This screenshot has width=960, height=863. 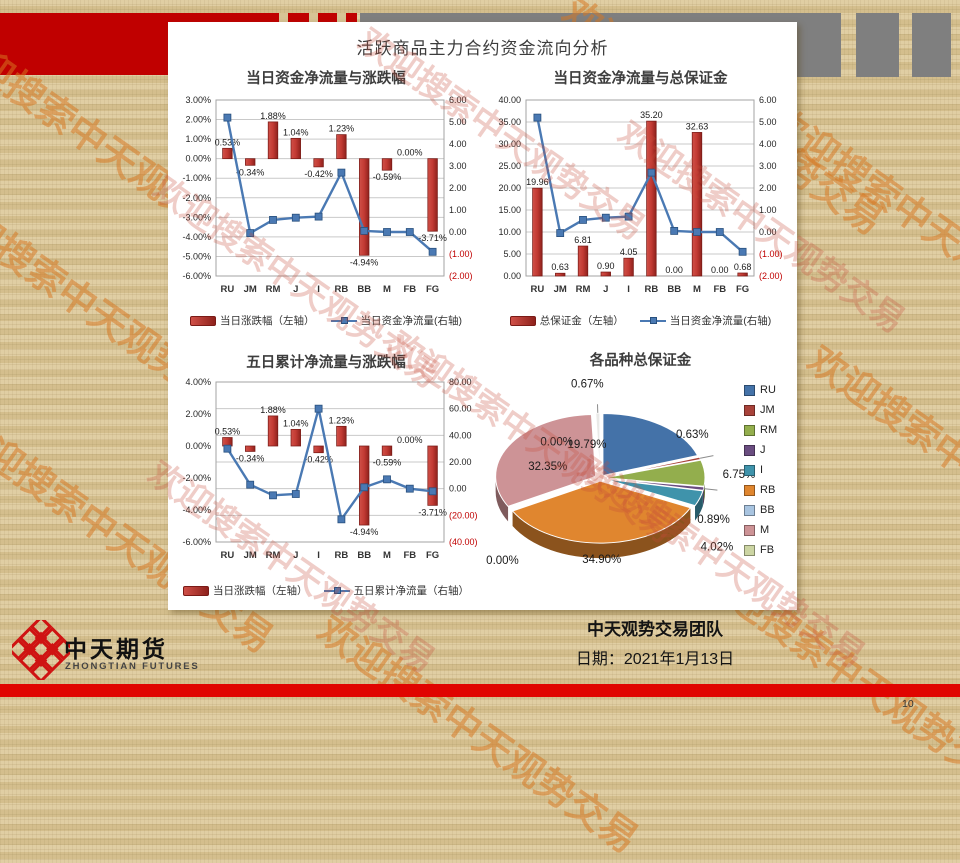 I want to click on svg-text: 1.88%, so click(x=273, y=116).